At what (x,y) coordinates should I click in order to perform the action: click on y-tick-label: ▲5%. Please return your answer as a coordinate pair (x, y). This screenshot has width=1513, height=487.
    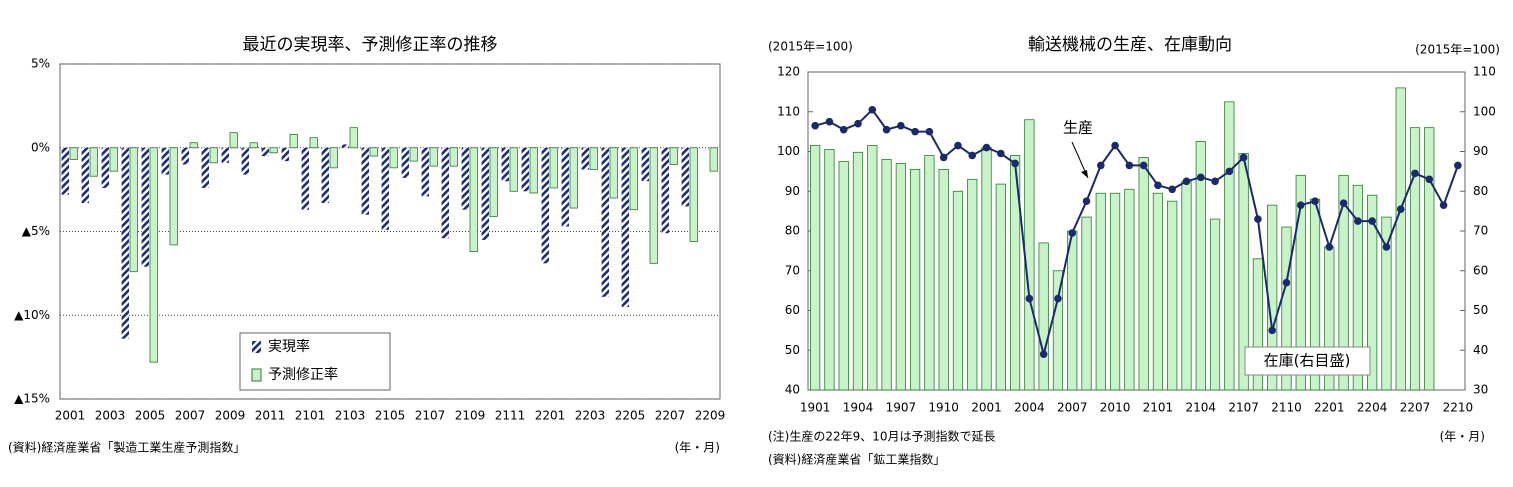
    Looking at the image, I should click on (36, 231).